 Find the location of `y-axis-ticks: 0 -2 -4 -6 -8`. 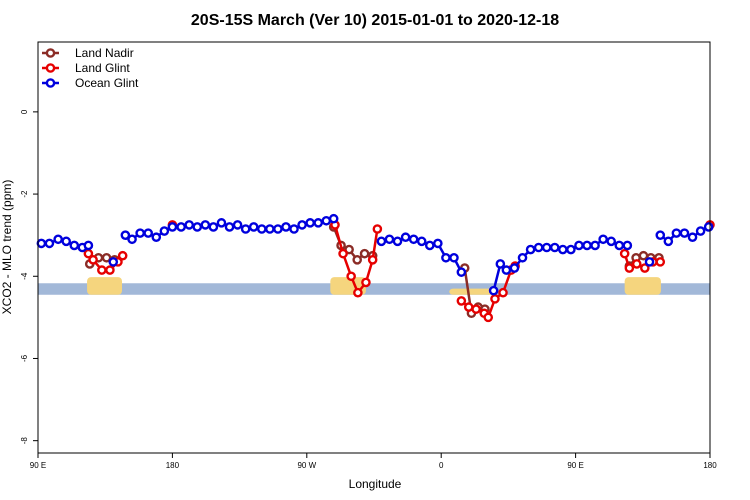

y-axis-ticks: 0 -2 -4 -6 -8 is located at coordinates (29, 276).